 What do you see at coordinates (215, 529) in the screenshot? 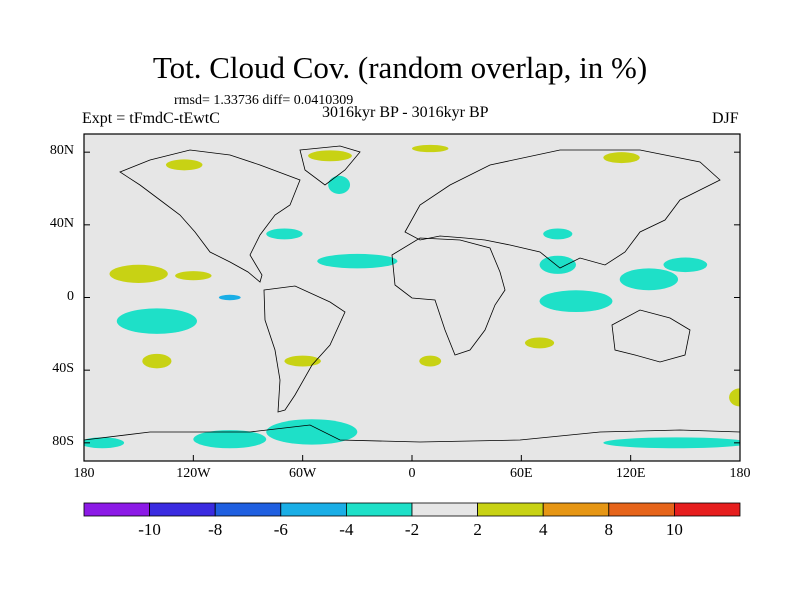
I see `colorbar-label: -8` at bounding box center [215, 529].